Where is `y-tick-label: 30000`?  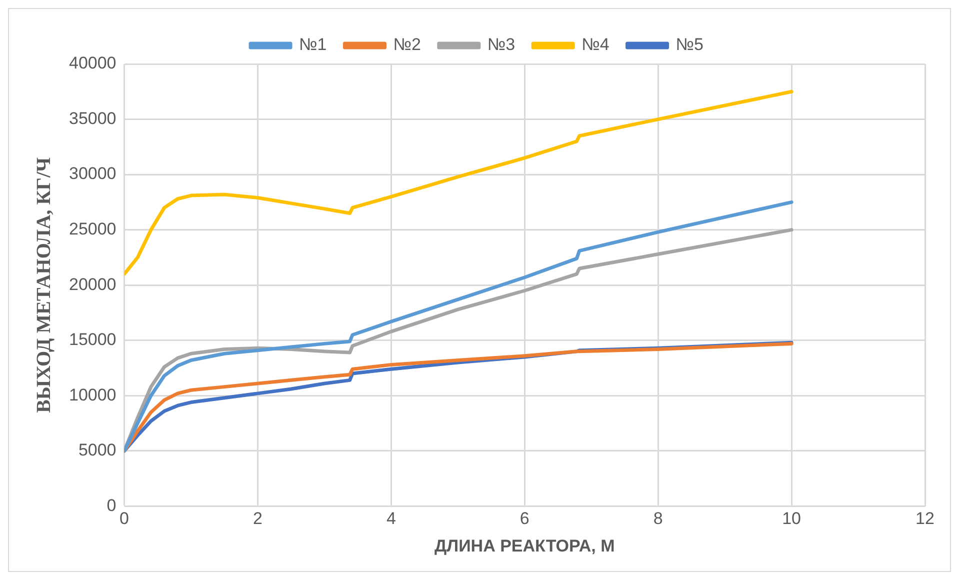
y-tick-label: 30000 is located at coordinates (92, 174).